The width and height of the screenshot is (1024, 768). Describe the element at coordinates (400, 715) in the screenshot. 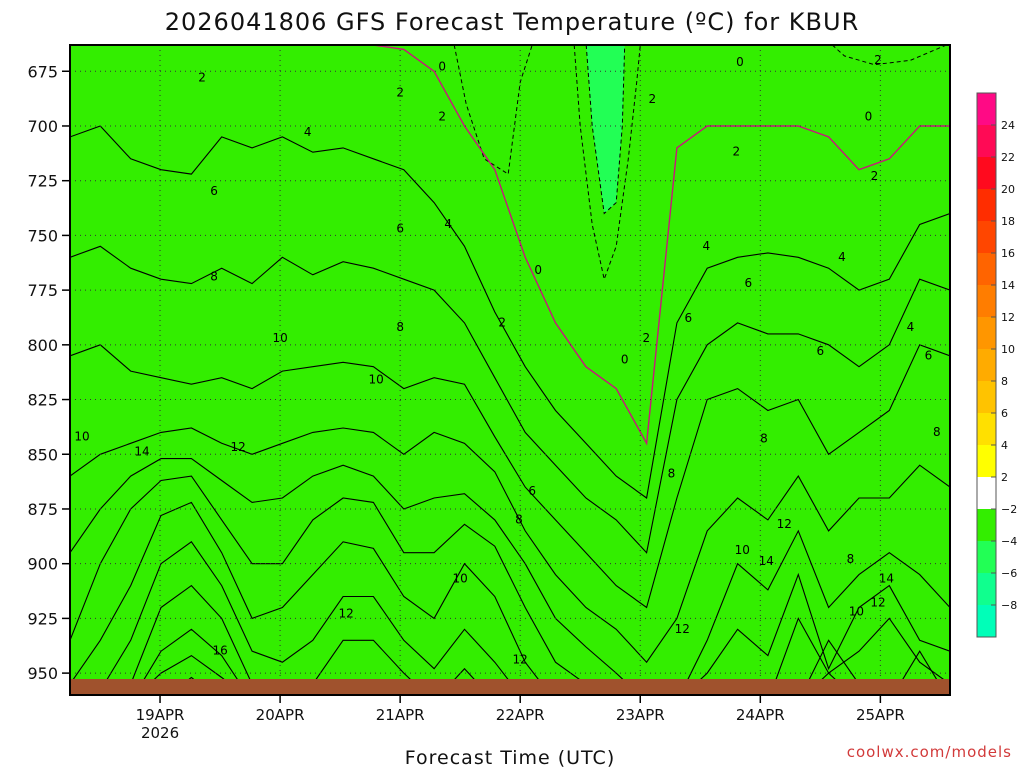

I see `x-tick-label: 21APR` at that location.